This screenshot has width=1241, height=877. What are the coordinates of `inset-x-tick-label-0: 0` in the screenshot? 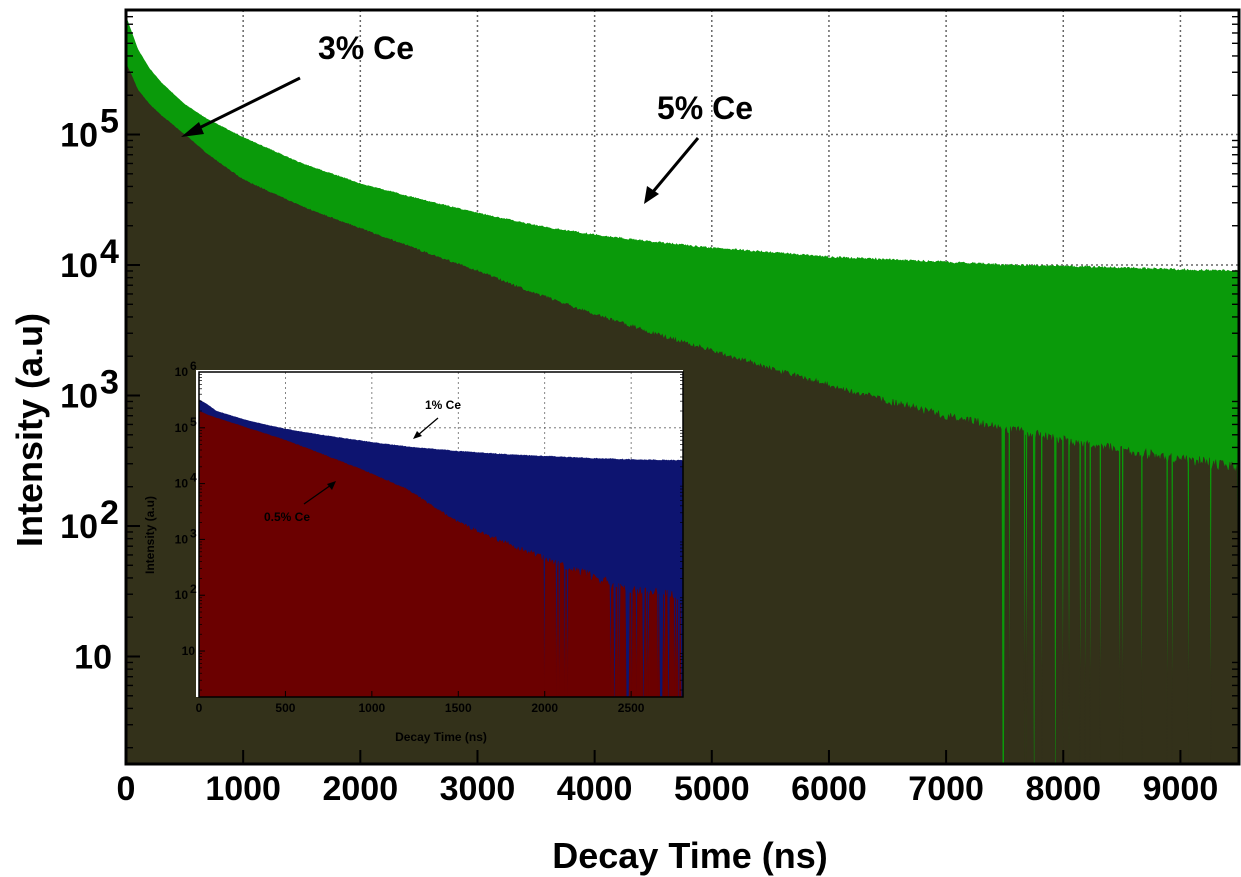 It's located at (199, 708).